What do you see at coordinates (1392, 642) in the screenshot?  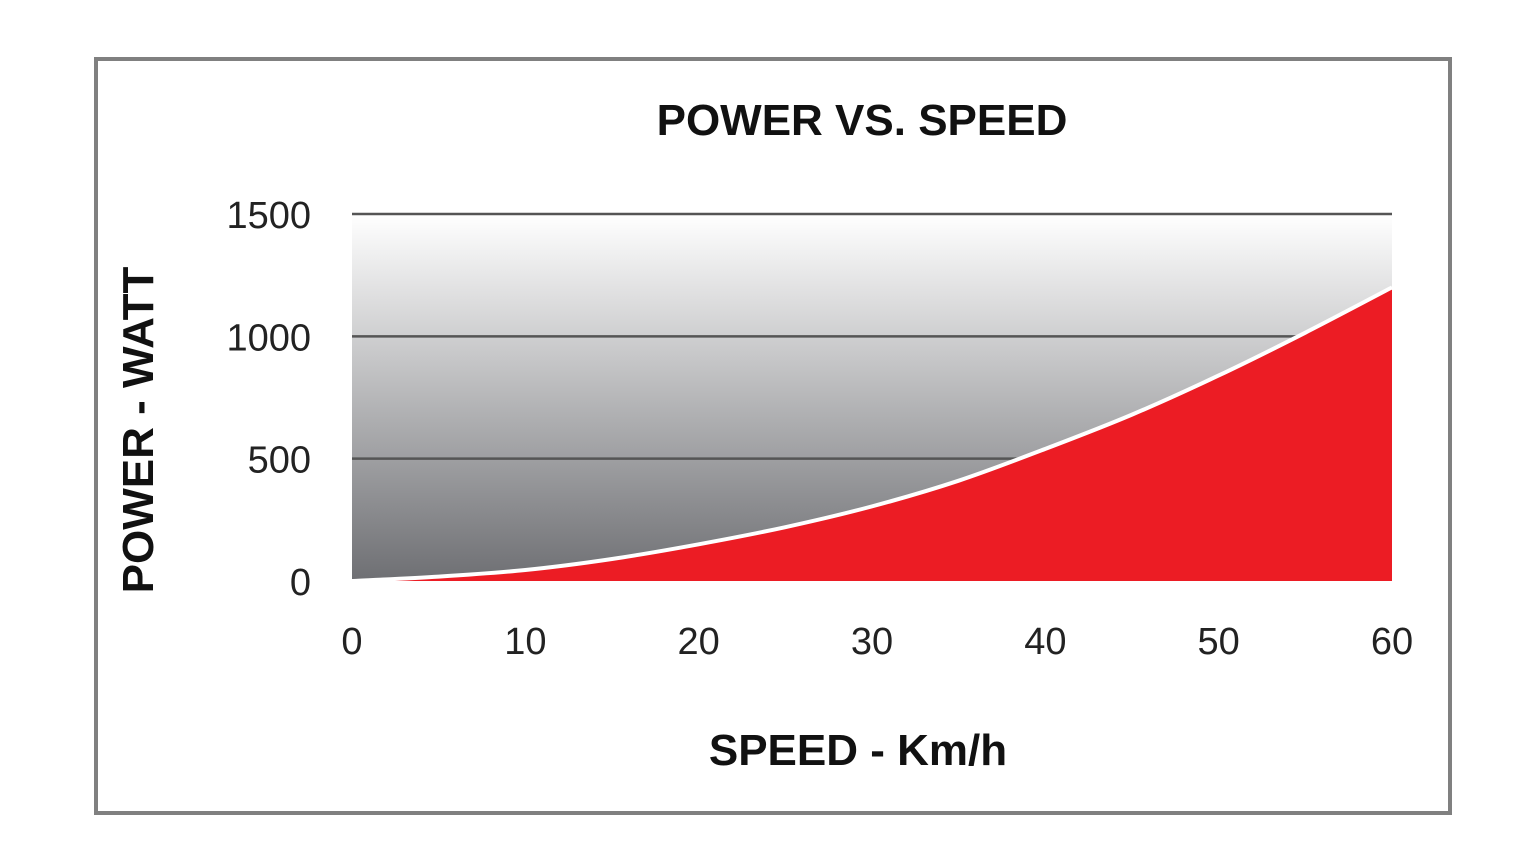 I see `x-tick-label: 60` at bounding box center [1392, 642].